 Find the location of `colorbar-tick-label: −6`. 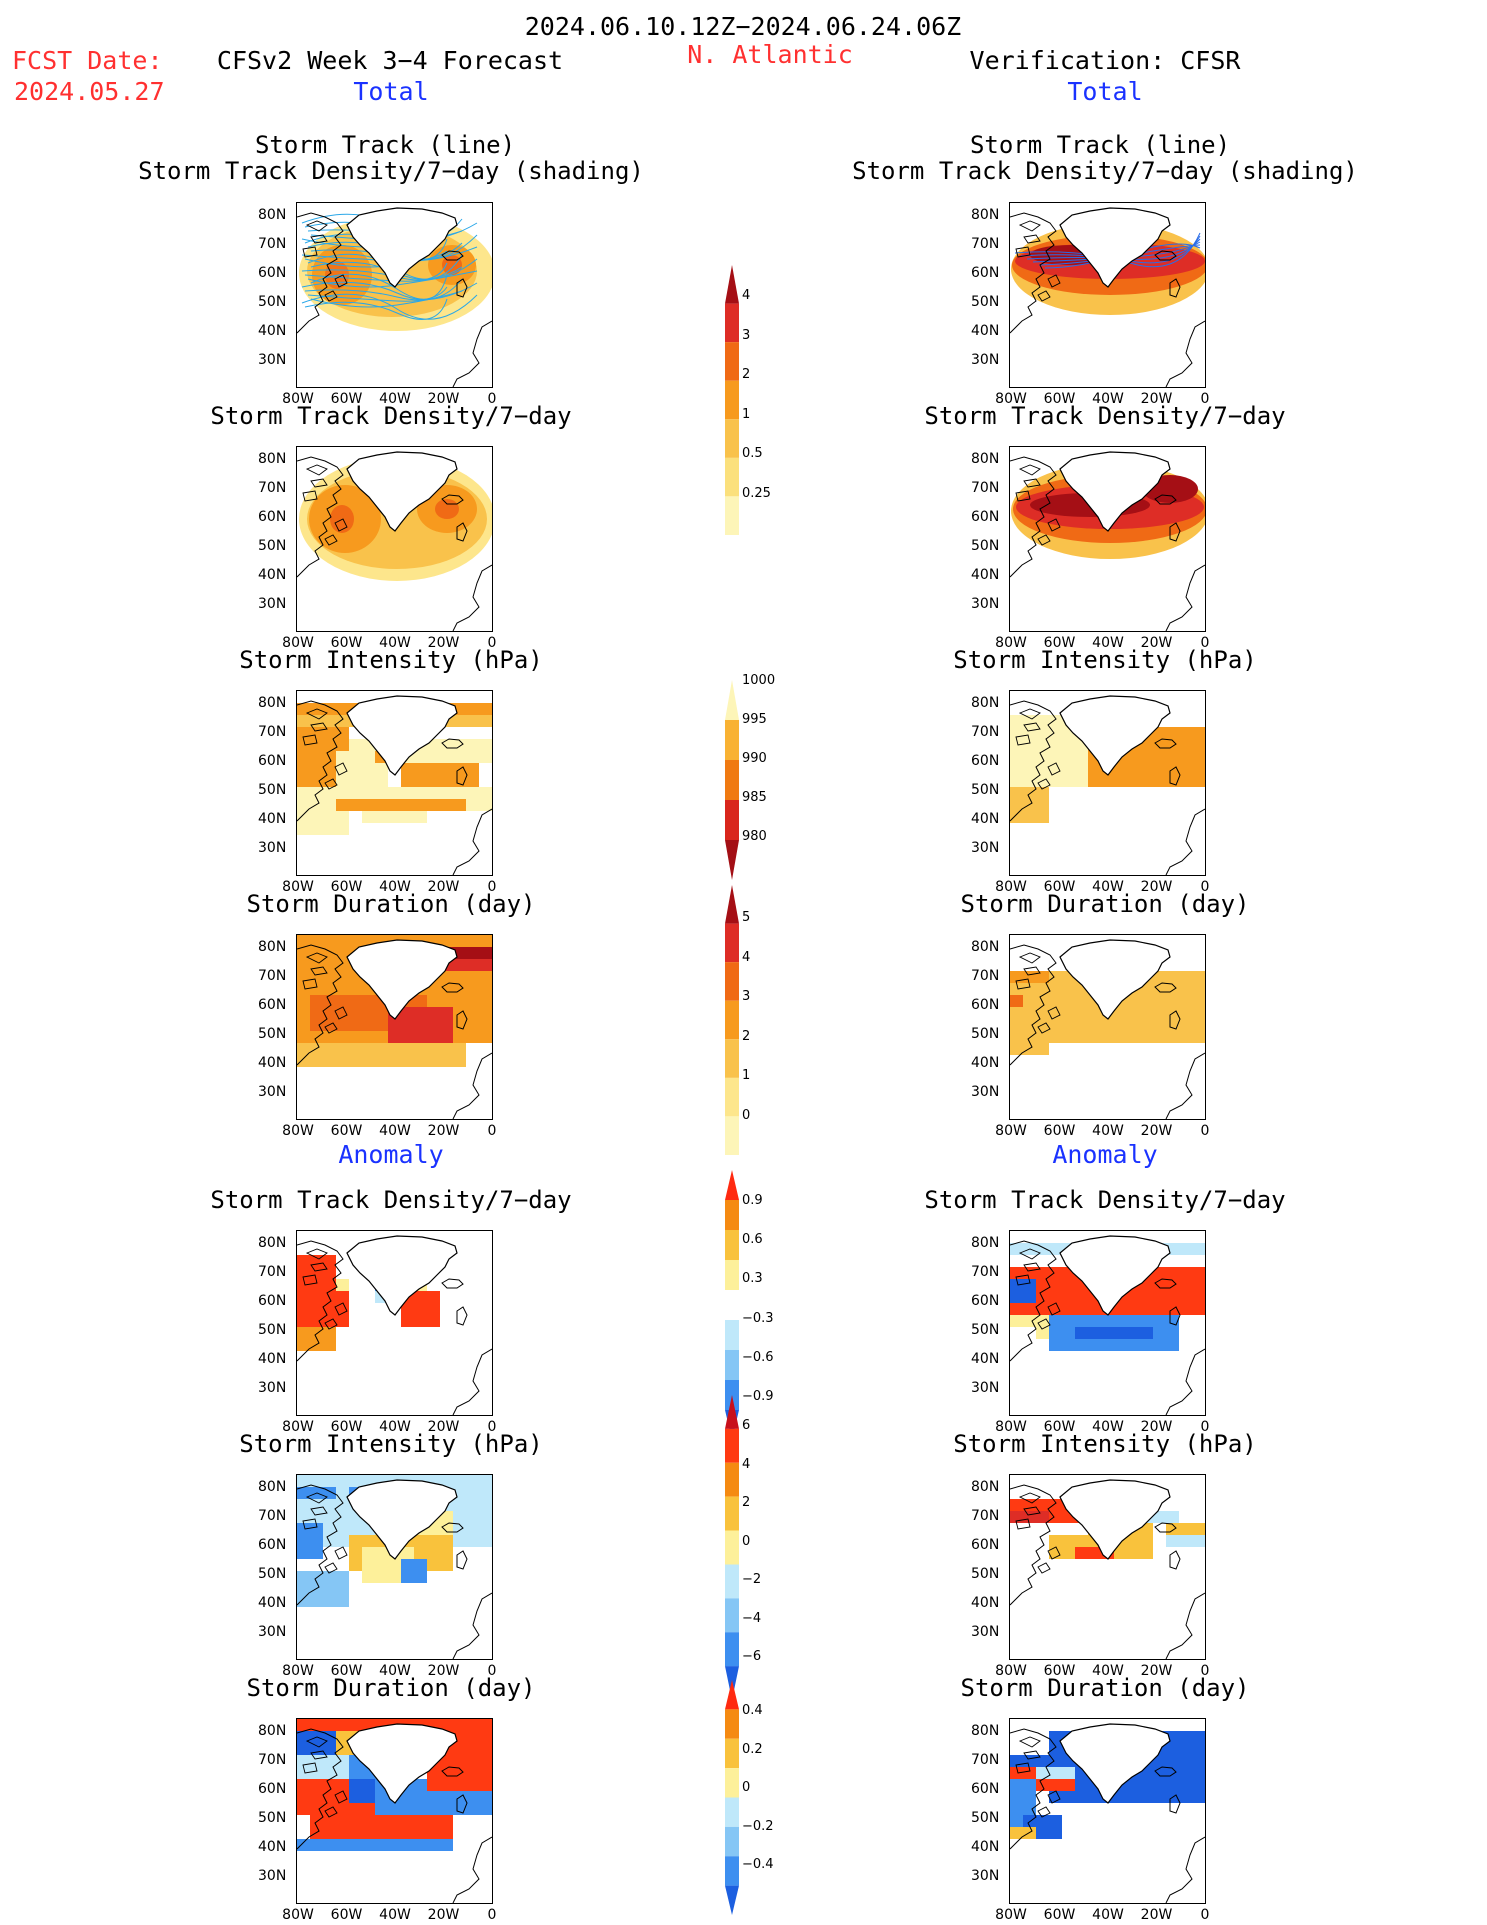

colorbar-tick-label: −6 is located at coordinates (752, 1656).